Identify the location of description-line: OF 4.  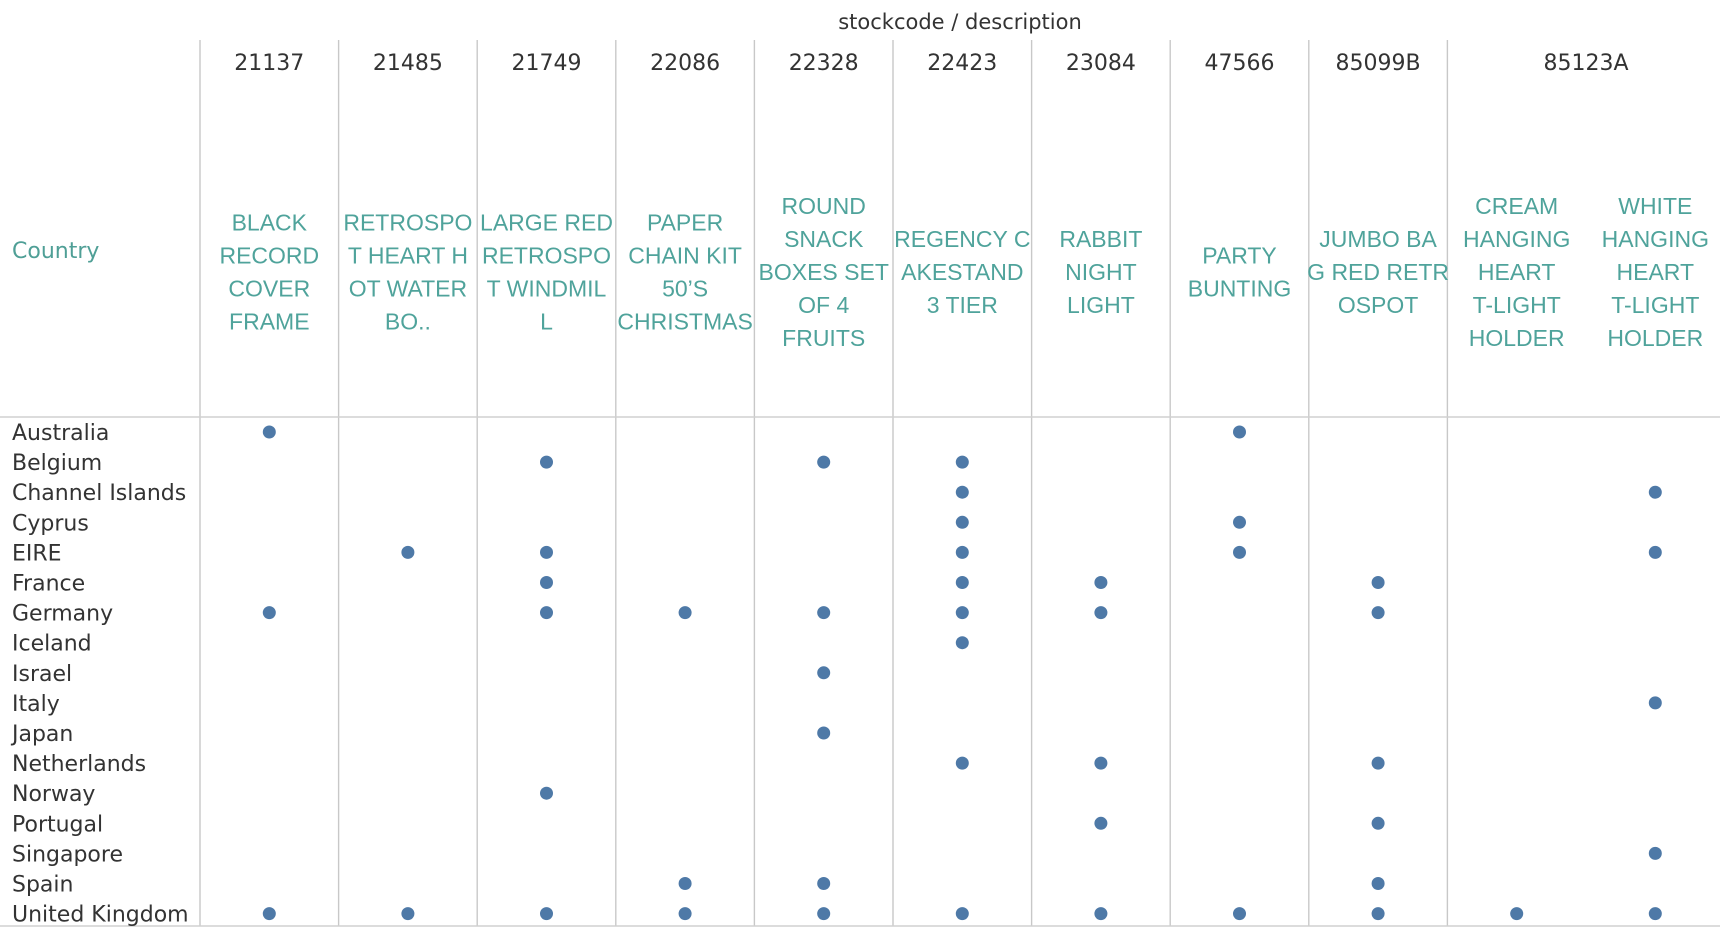
(823, 305).